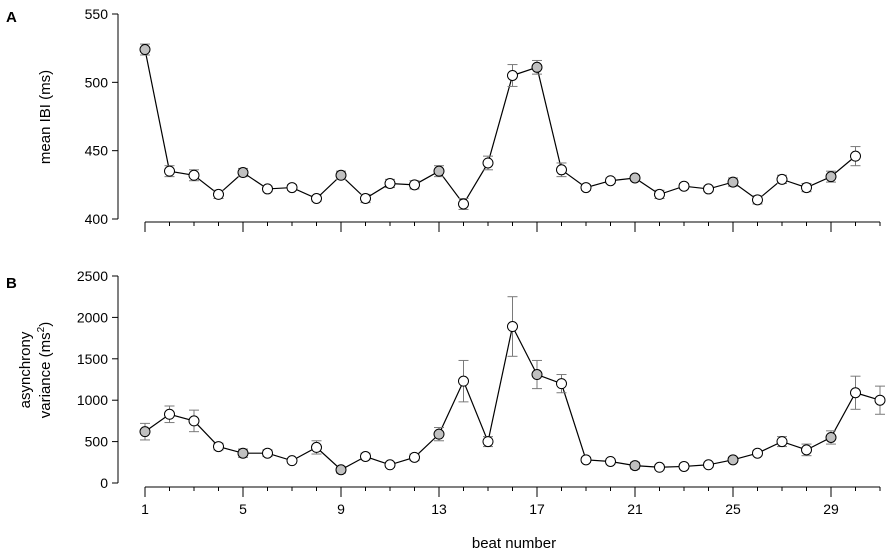 The height and width of the screenshot is (555, 892). I want to click on panel-a-y-tick-label: 550, so click(97, 14).